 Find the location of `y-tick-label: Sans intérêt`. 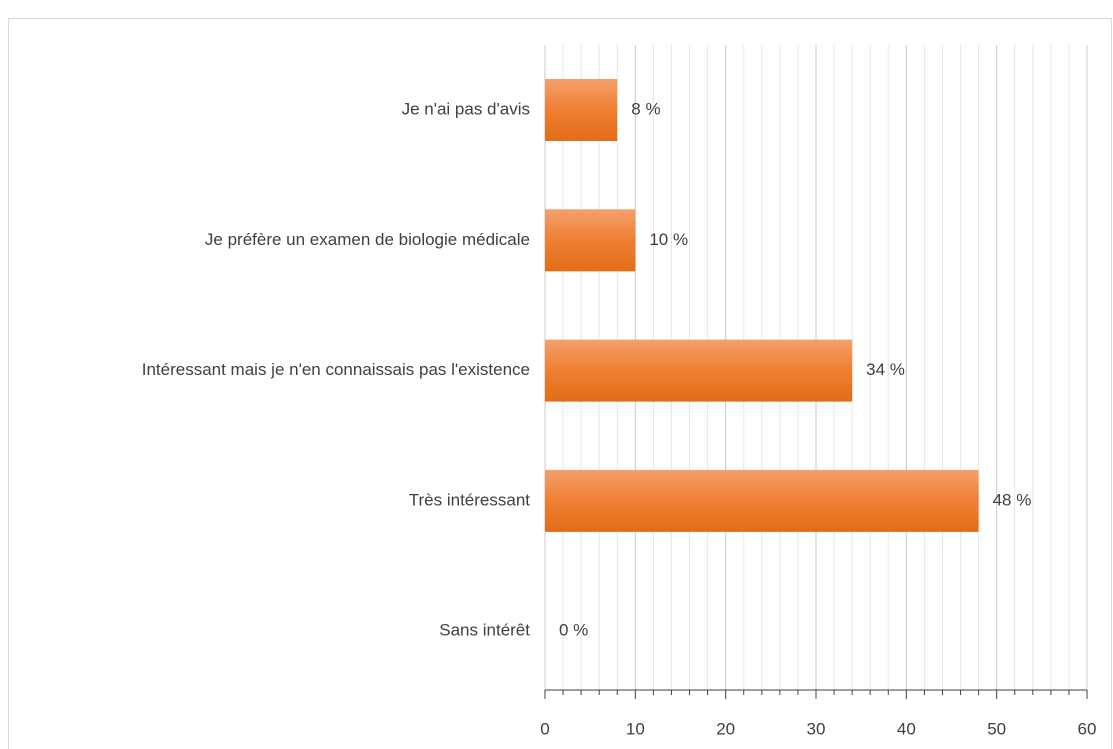

y-tick-label: Sans intérêt is located at coordinates (484, 630).